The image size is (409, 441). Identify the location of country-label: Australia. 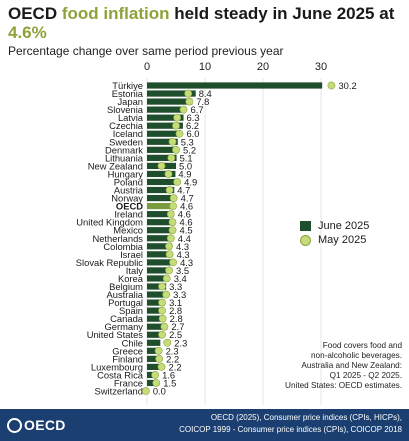
(125, 294).